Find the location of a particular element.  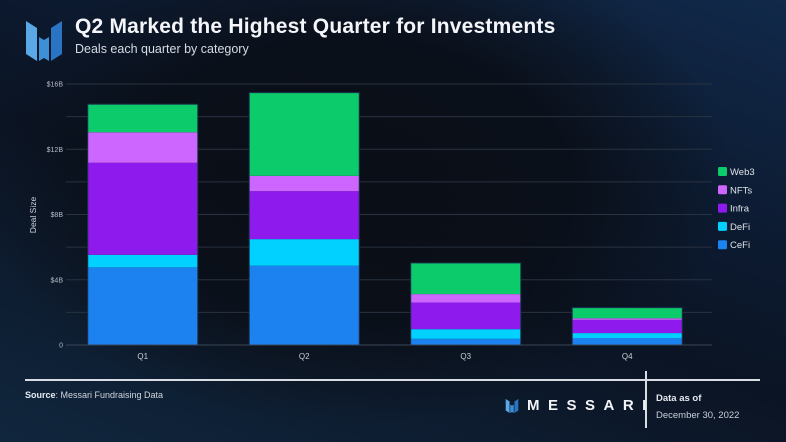

legend-label: Web3 is located at coordinates (742, 172).